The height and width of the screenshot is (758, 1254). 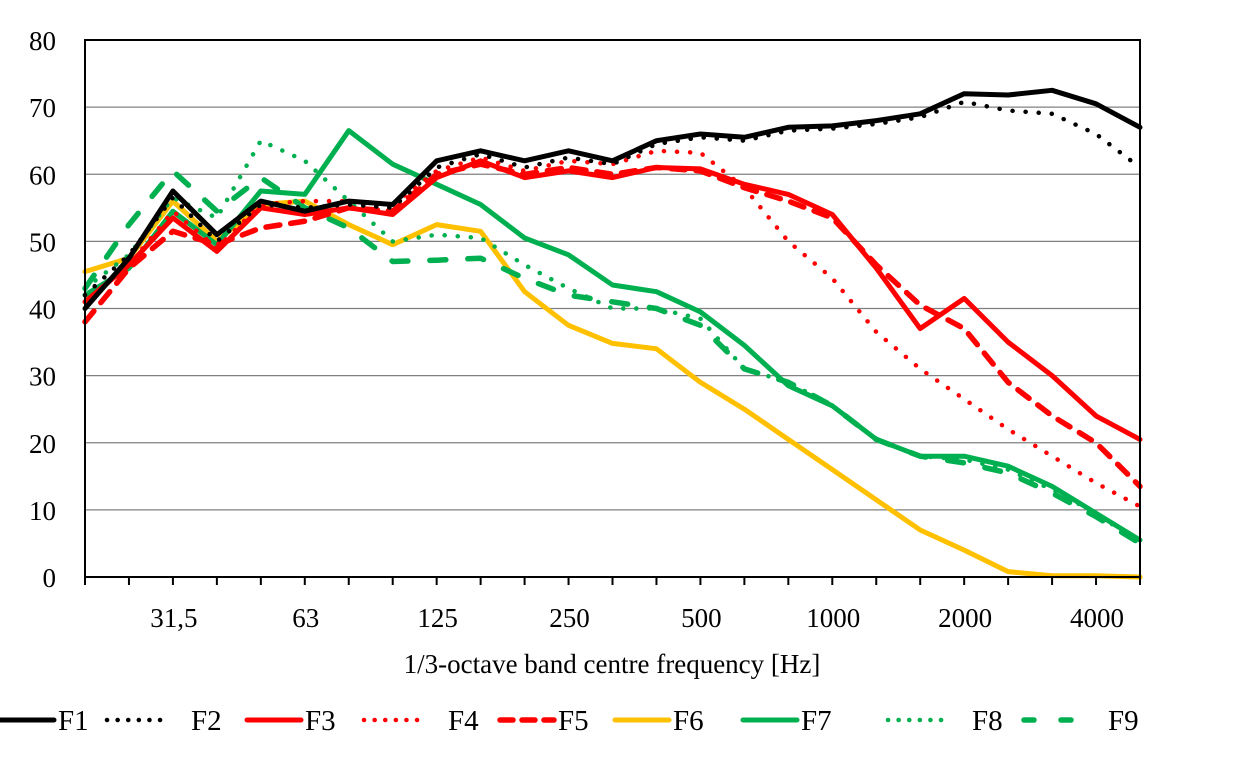 What do you see at coordinates (573, 721) in the screenshot?
I see `legend-label-f5: F5` at bounding box center [573, 721].